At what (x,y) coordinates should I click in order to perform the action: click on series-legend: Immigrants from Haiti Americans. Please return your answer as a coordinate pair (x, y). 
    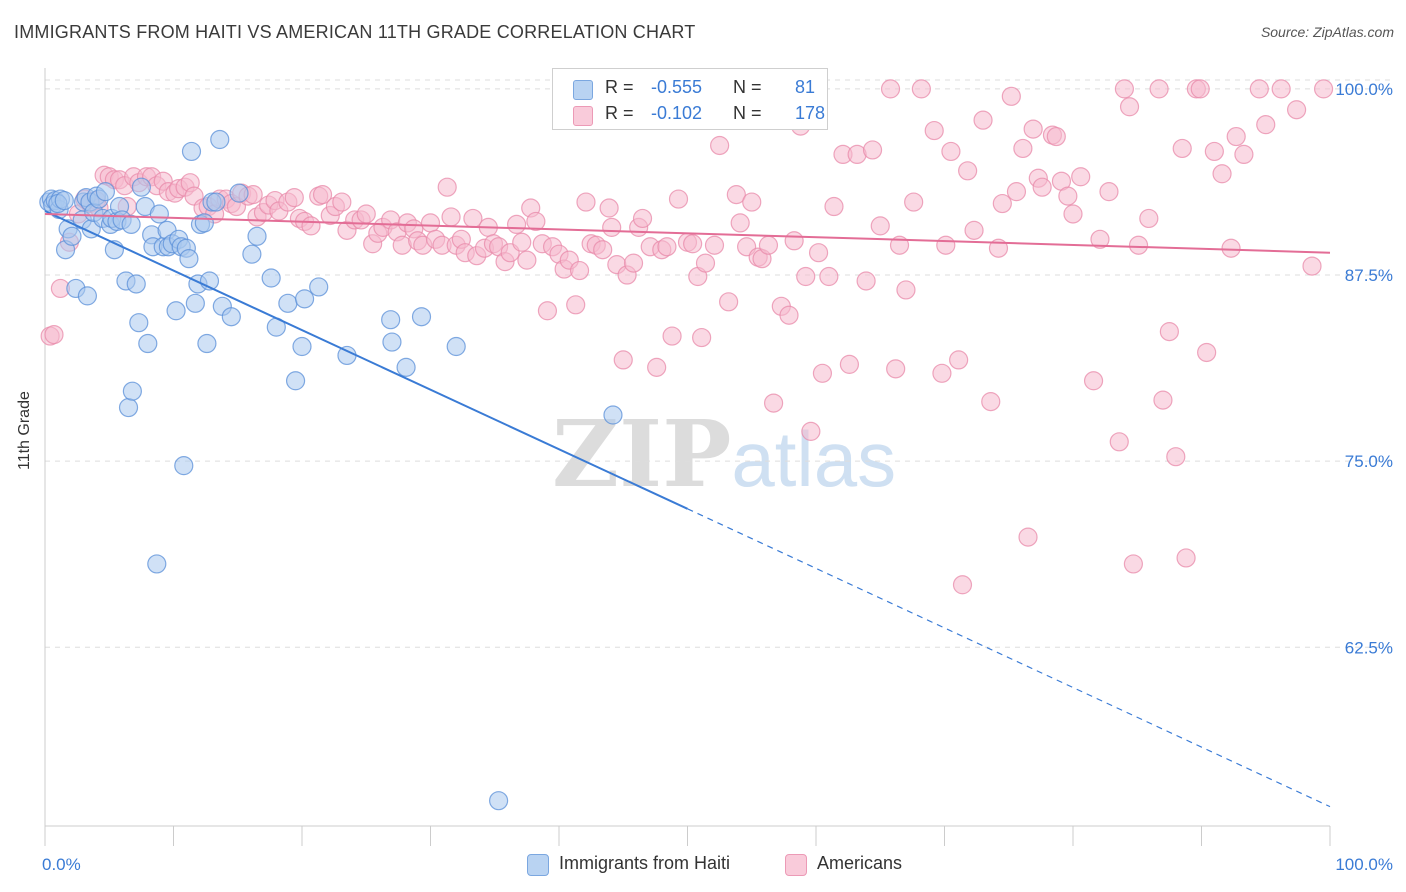
    Looking at the image, I should click on (703, 865).